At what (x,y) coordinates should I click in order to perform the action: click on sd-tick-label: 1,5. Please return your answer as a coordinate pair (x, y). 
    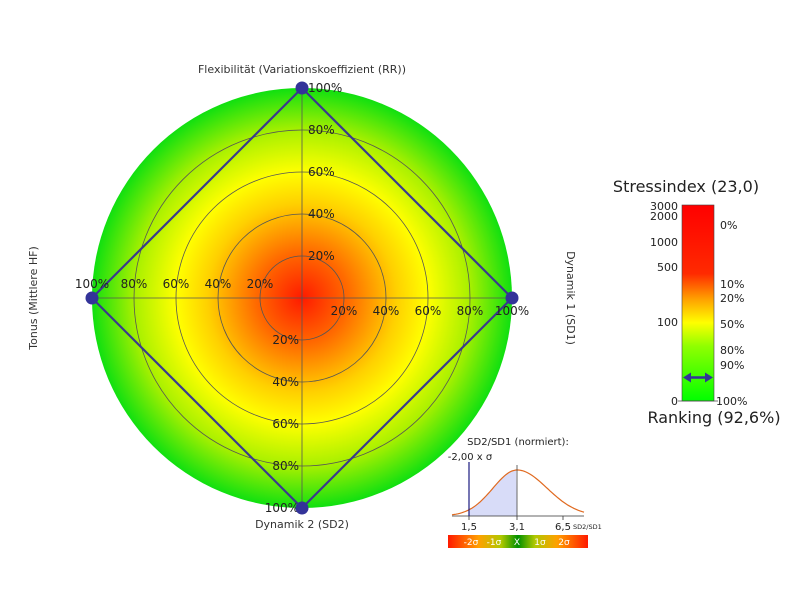
    Looking at the image, I should click on (469, 527).